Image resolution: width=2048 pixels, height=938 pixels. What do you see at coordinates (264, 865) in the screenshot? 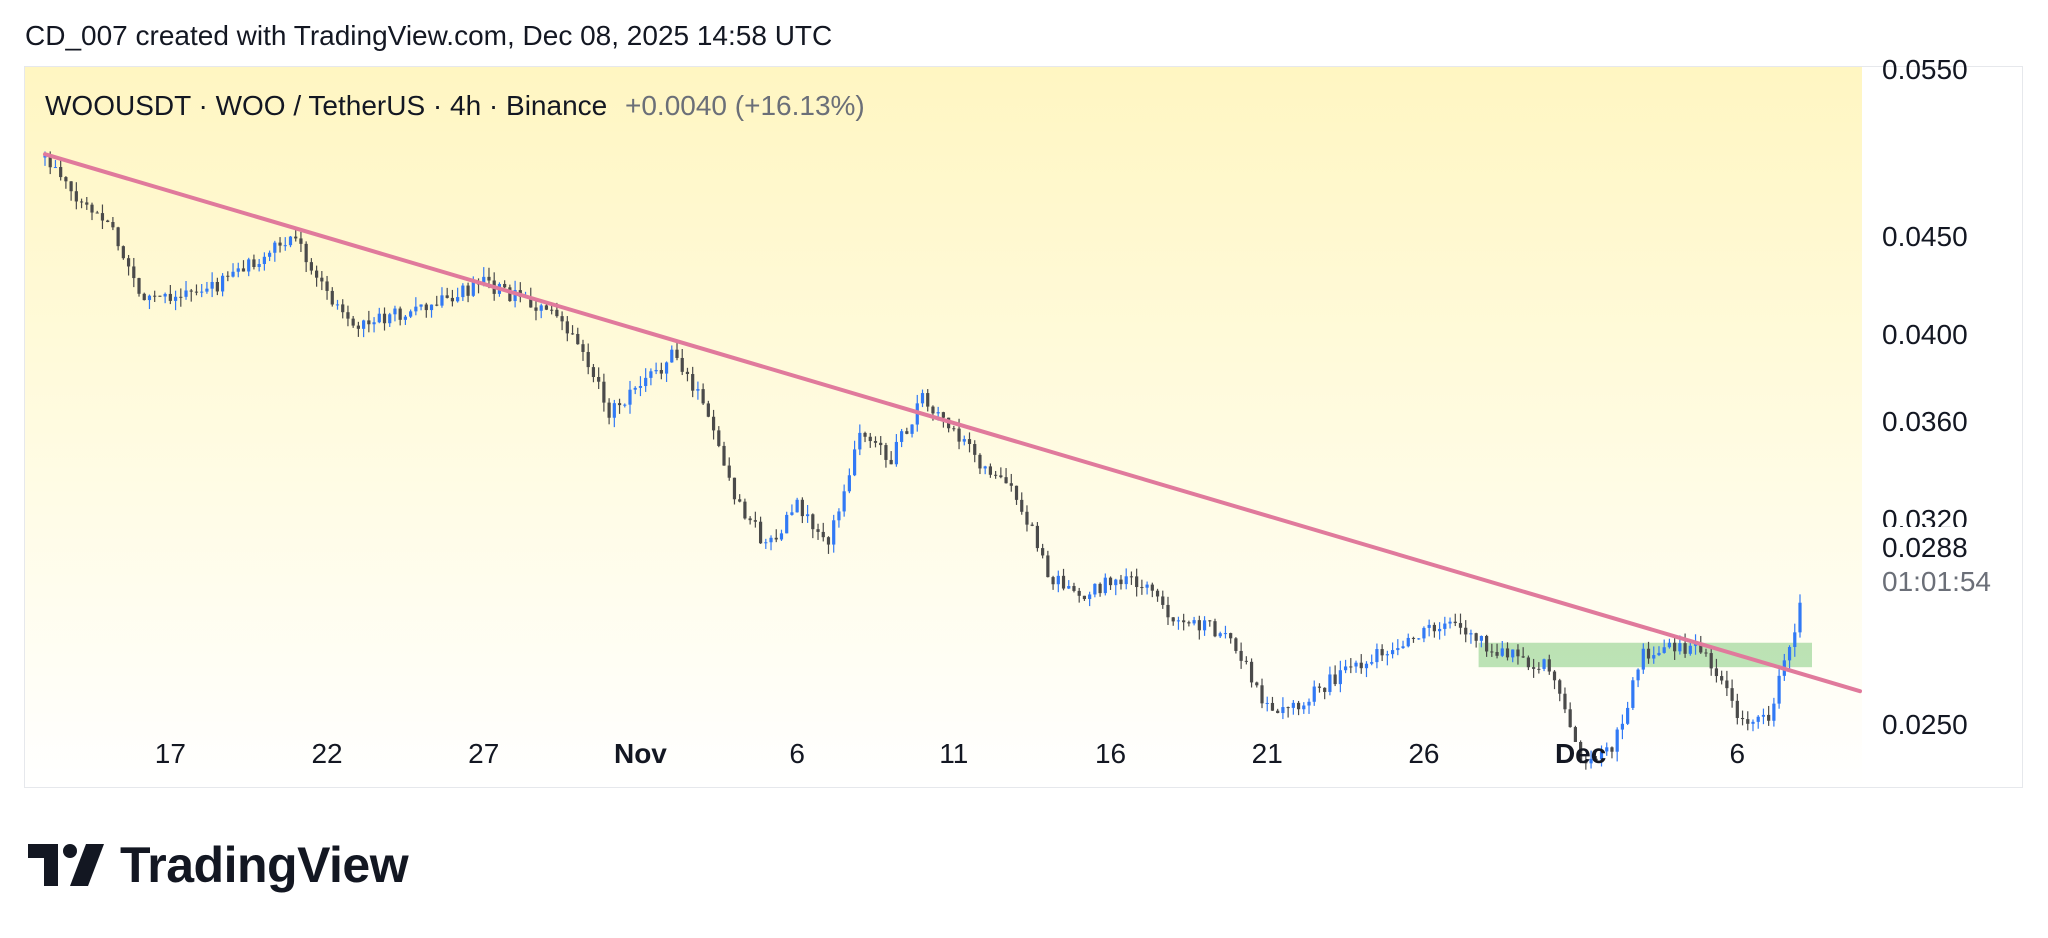
I see `tradingview-brand: TradingView` at bounding box center [264, 865].